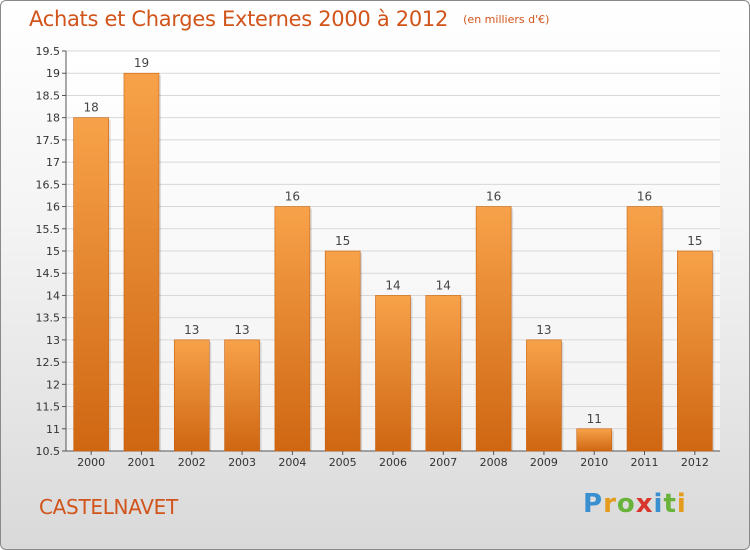  I want to click on y-tick-label: 19, so click(53, 73).